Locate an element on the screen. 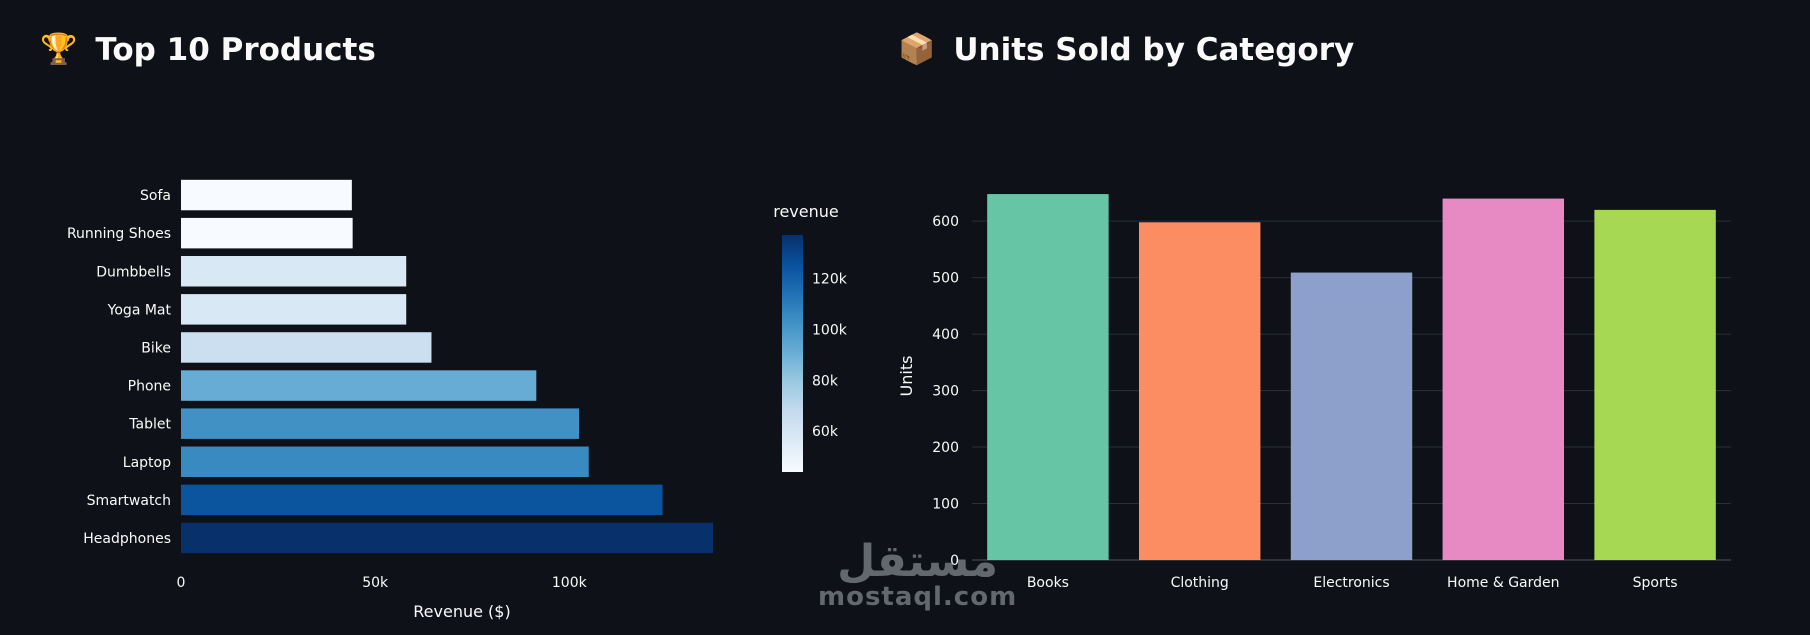 The width and height of the screenshot is (1810, 635). y-tick-label: 100 is located at coordinates (945, 505).